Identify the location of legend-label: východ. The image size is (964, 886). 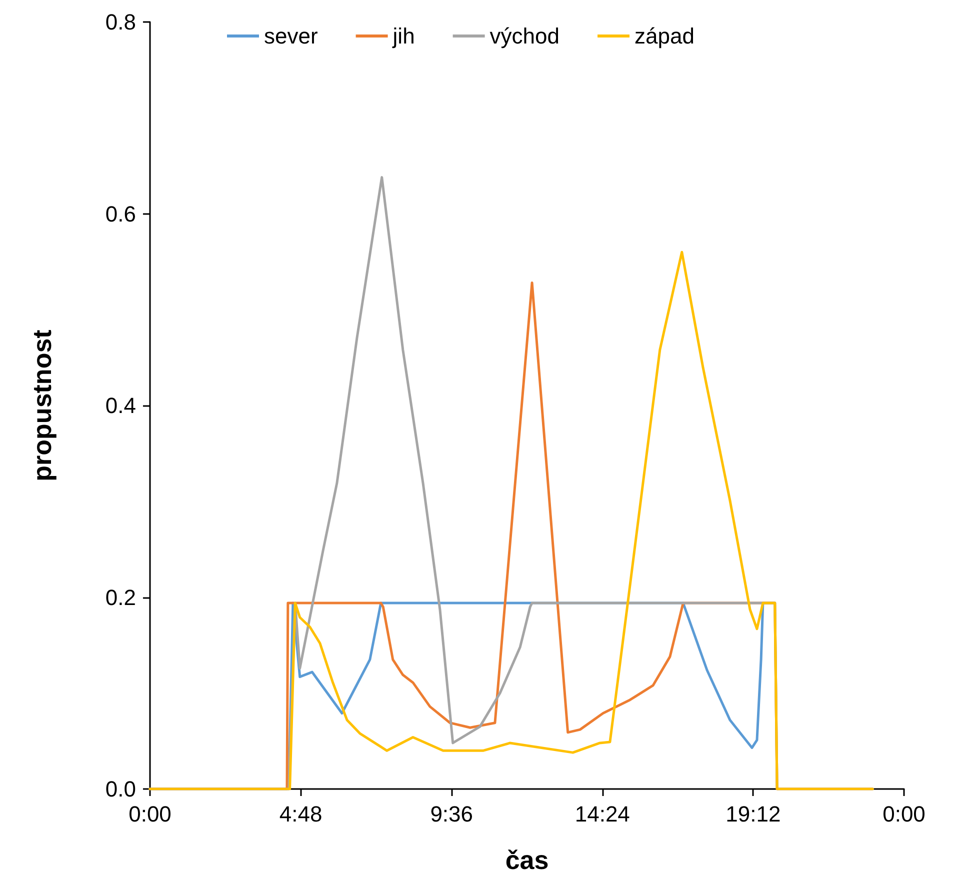
(525, 36).